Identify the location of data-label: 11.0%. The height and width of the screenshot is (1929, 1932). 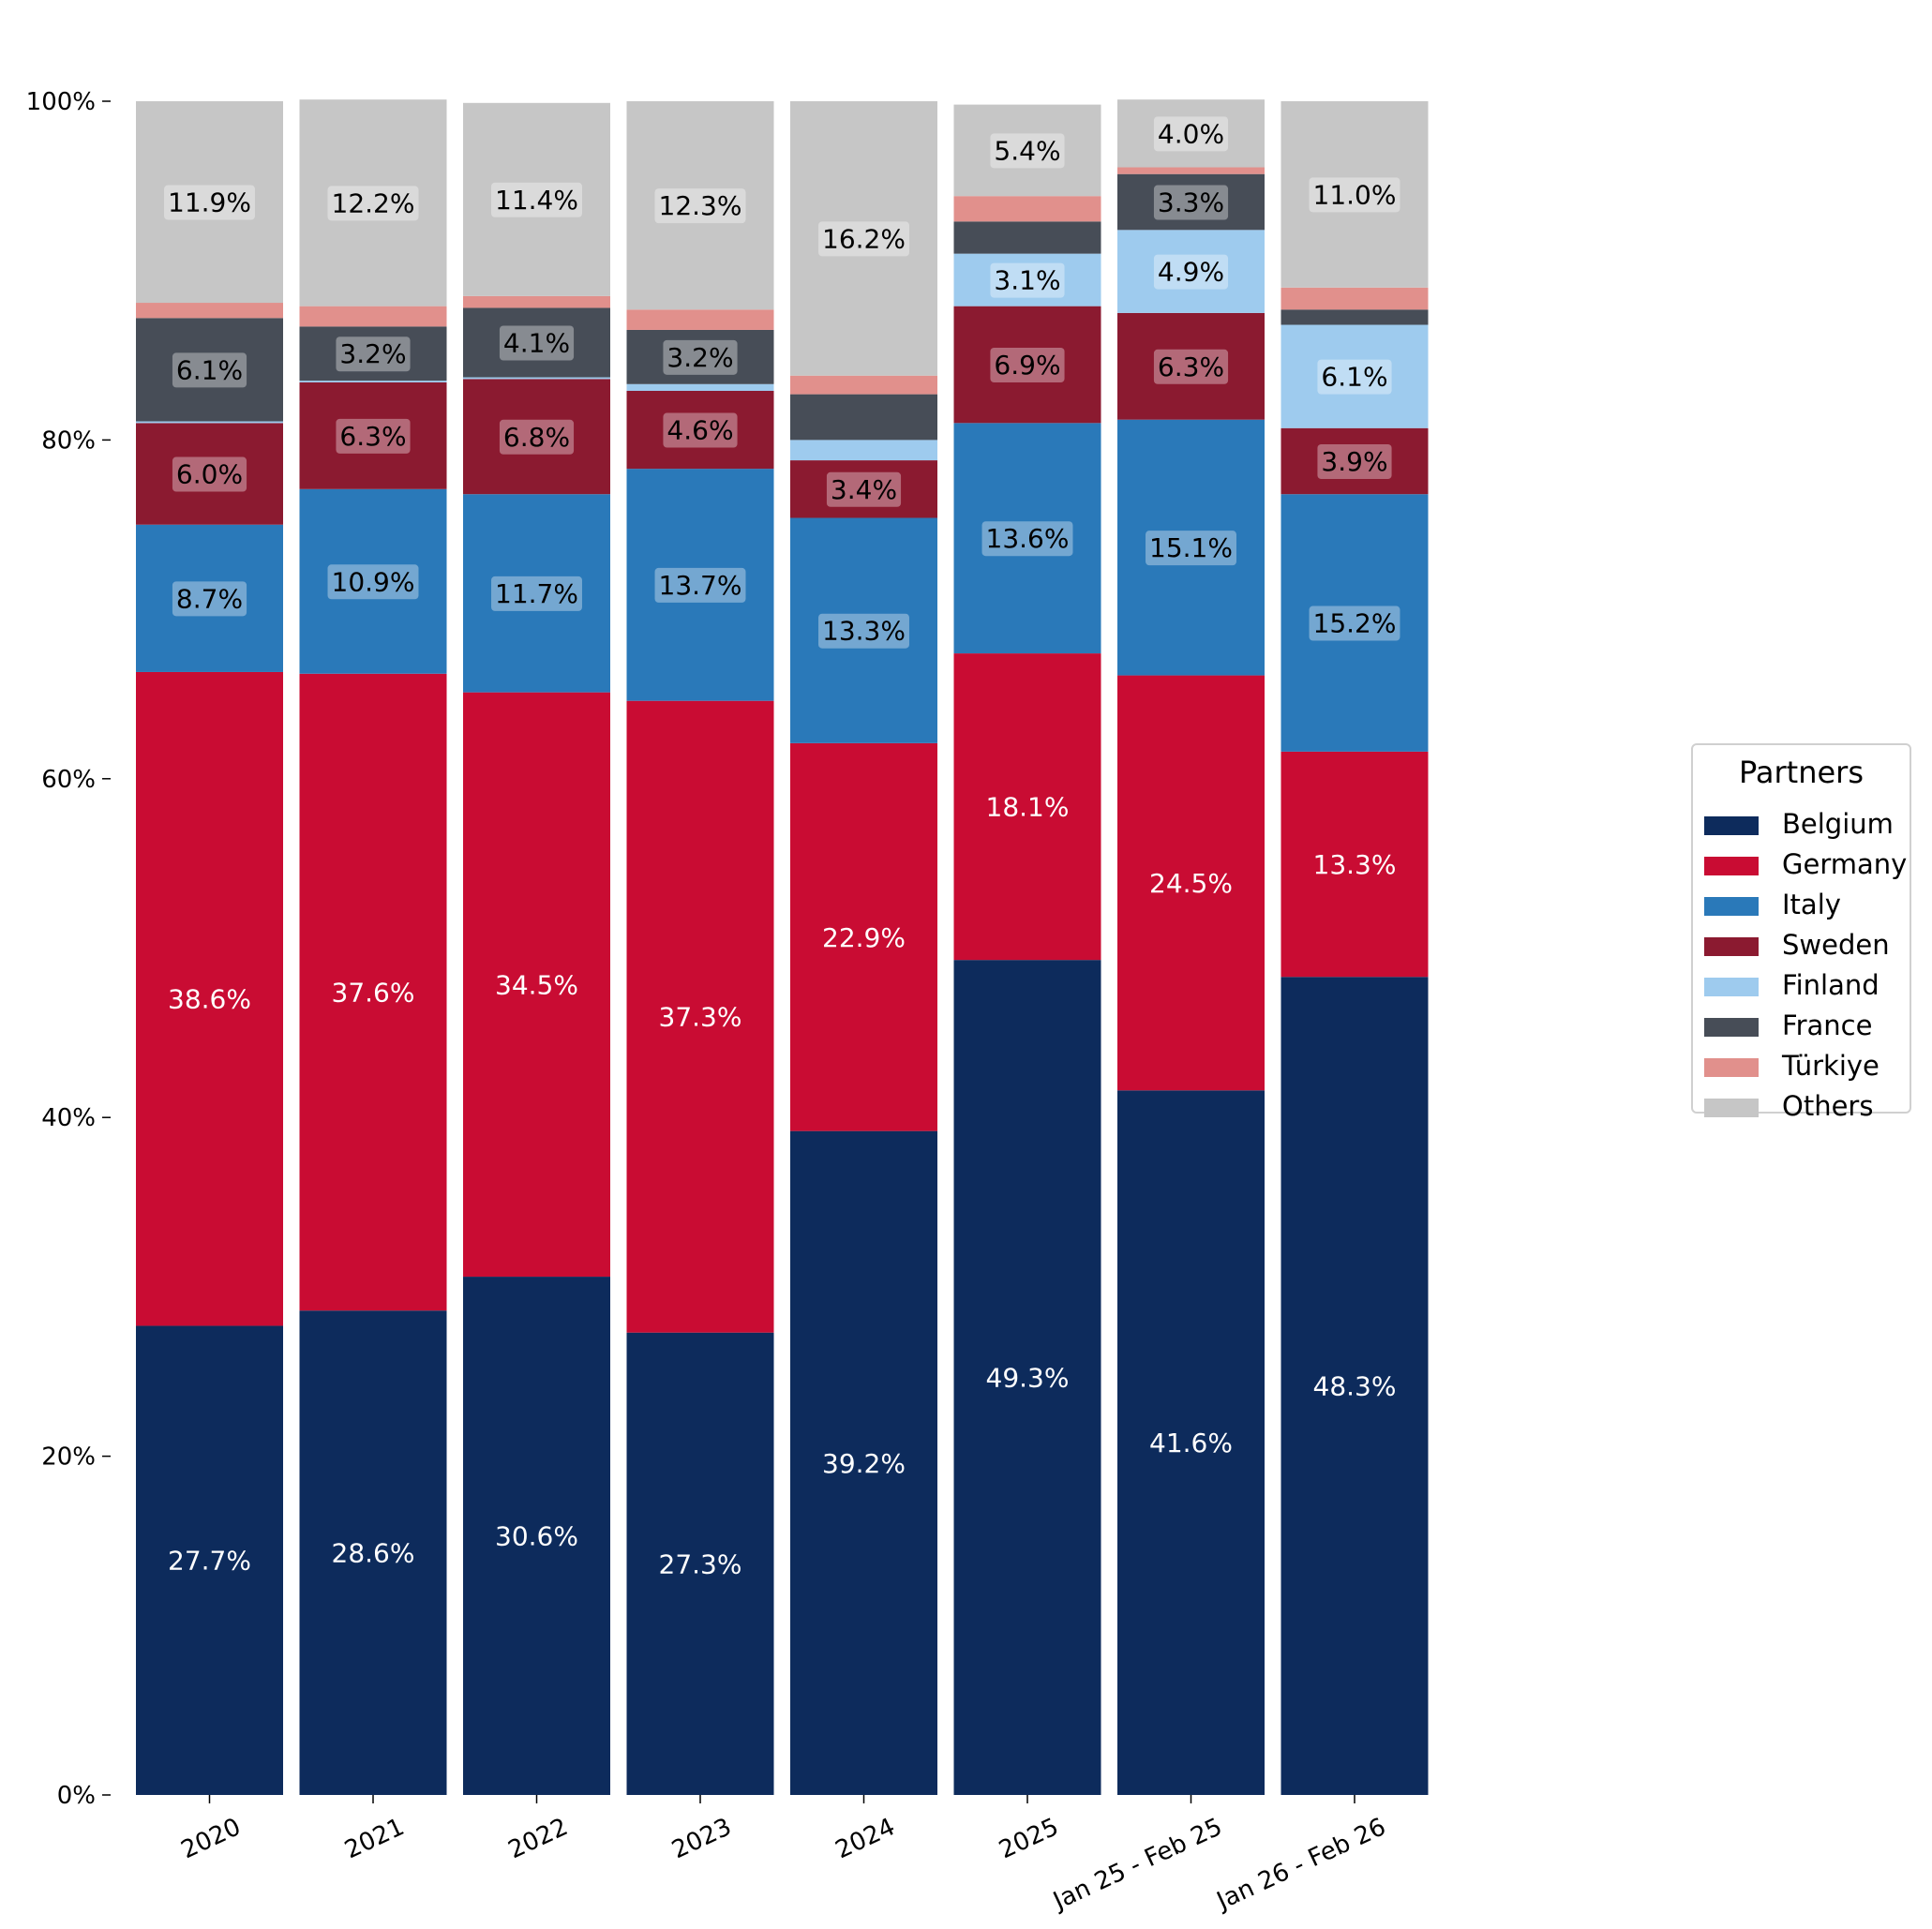
(1355, 194).